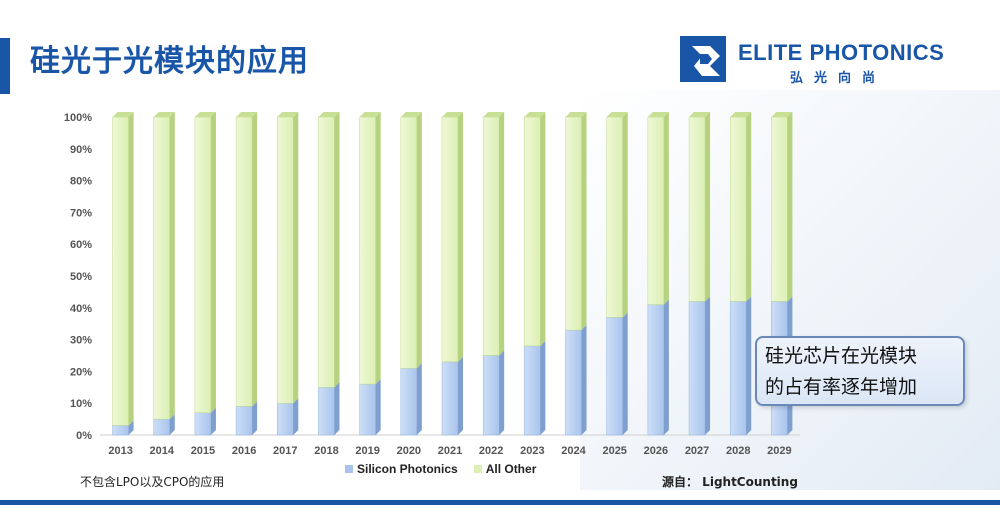 This screenshot has width=1000, height=505. What do you see at coordinates (81, 150) in the screenshot?
I see `y-tick-label: 90%` at bounding box center [81, 150].